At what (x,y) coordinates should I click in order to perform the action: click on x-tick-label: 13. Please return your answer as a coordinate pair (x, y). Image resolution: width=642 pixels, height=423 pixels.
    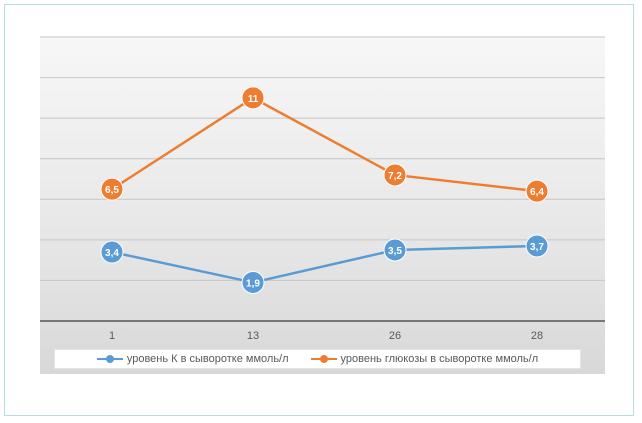
    Looking at the image, I should click on (253, 336).